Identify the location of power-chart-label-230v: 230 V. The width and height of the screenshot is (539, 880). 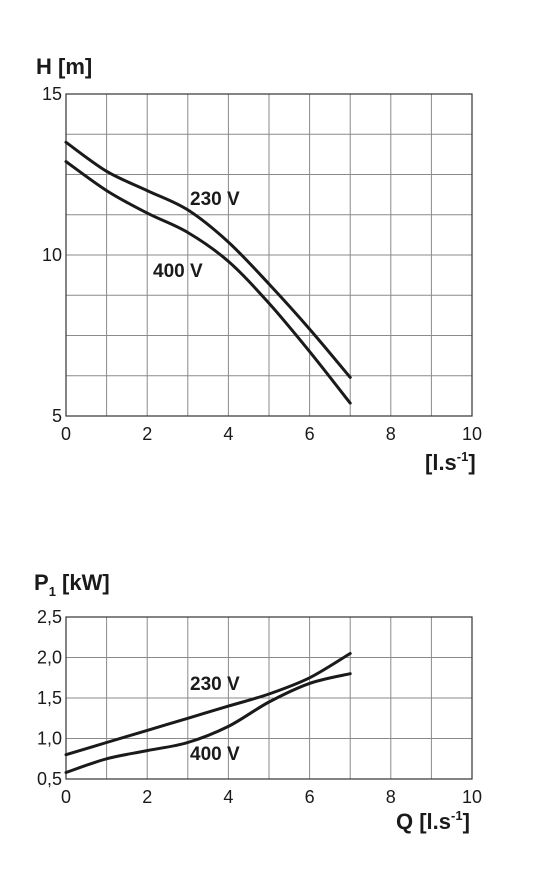
(215, 684).